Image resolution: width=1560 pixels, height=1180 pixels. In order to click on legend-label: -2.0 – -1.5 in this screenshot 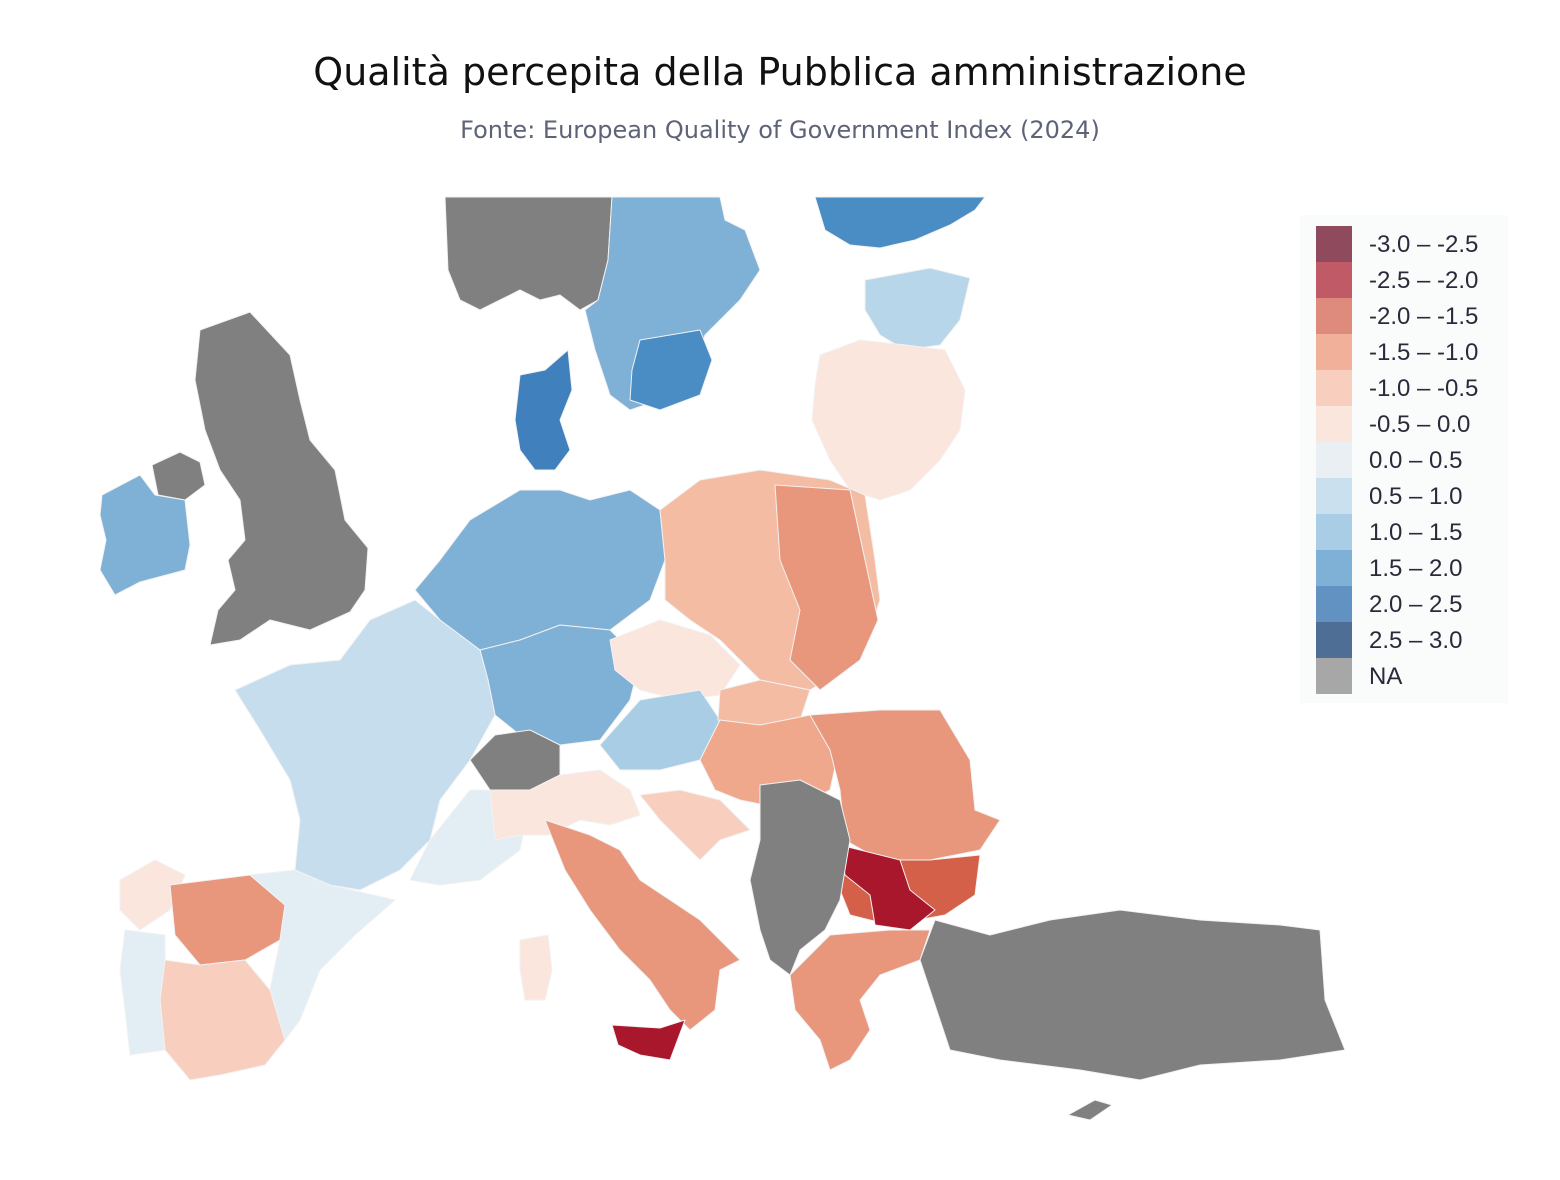, I will do `click(1424, 316)`.